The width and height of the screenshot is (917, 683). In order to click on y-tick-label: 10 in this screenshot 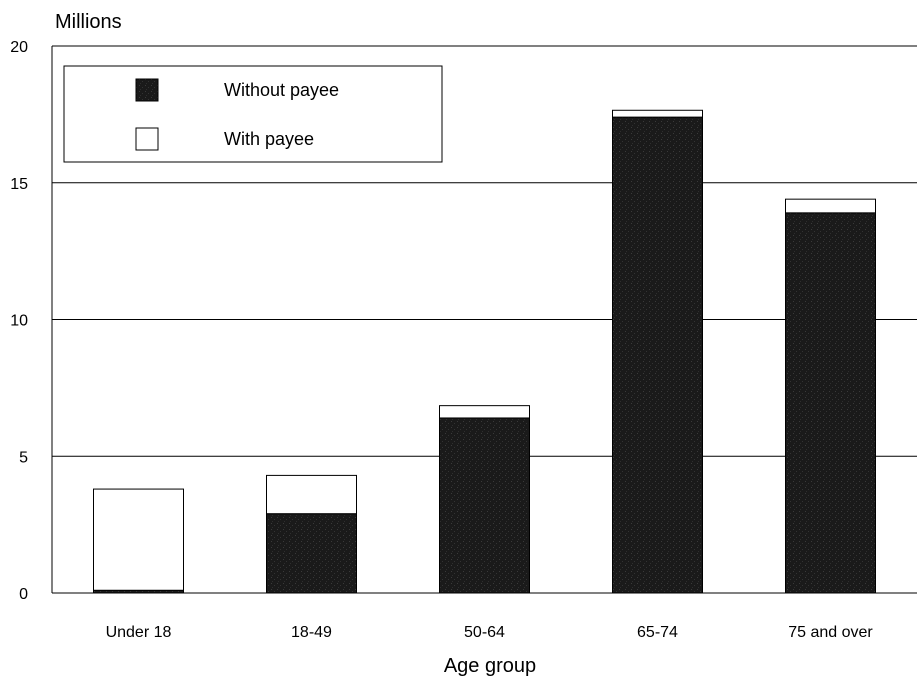, I will do `click(19, 321)`.